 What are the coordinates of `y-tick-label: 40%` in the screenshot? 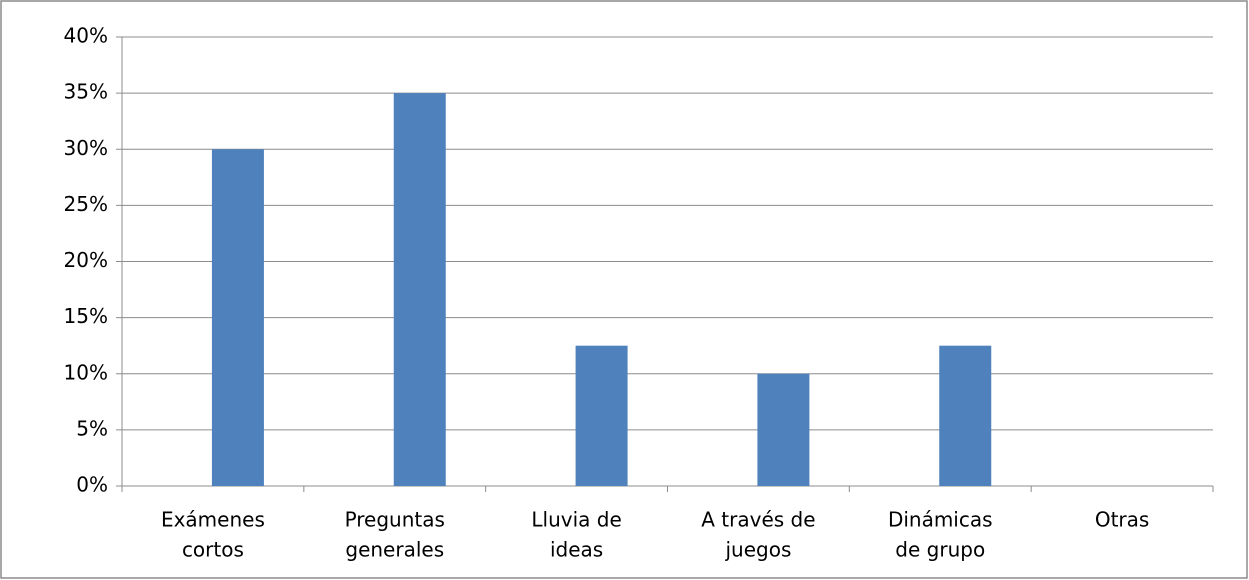 It's located at (86, 36).